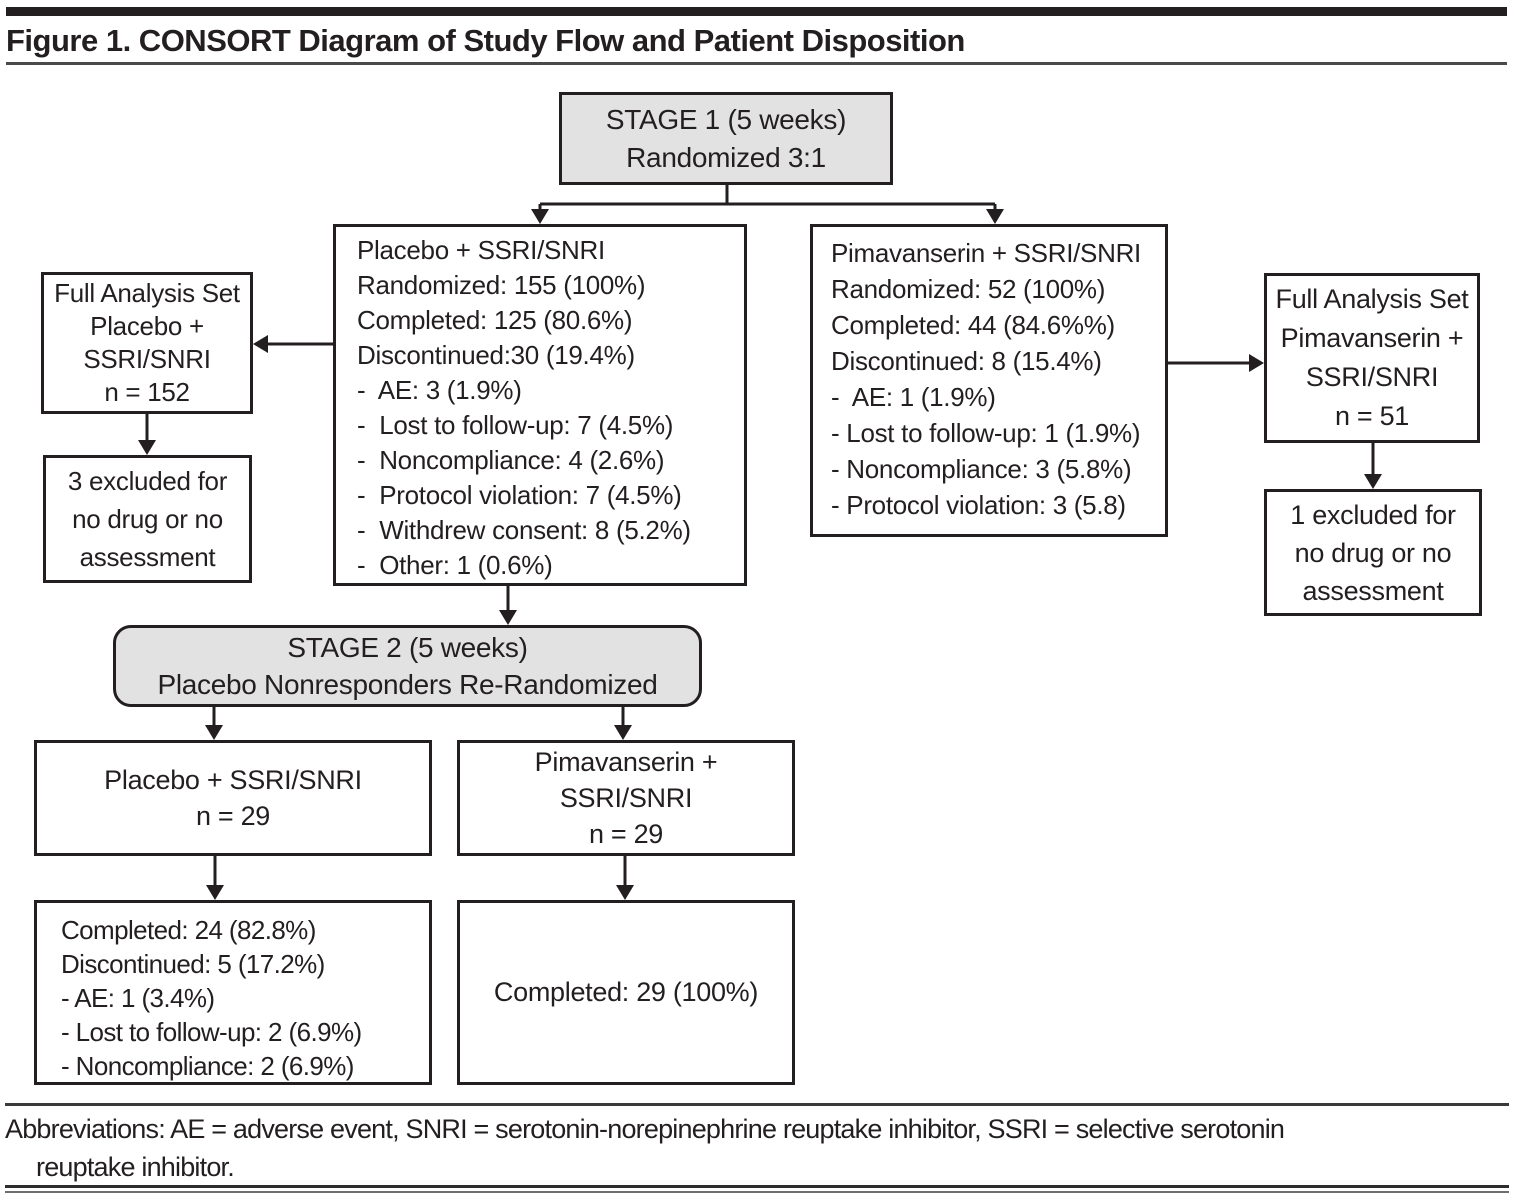  What do you see at coordinates (495, 320) in the screenshot?
I see `placebo-stage1-line: Completed: 125 (80.6%)` at bounding box center [495, 320].